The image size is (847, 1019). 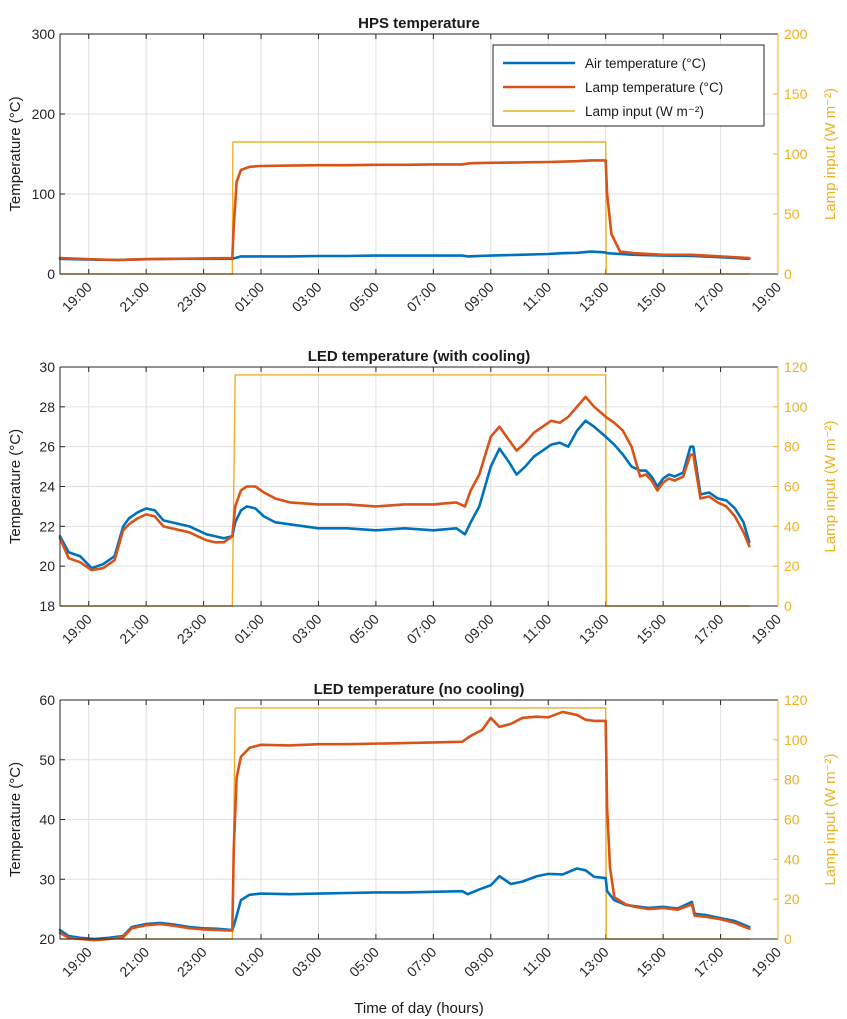 What do you see at coordinates (47, 700) in the screenshot?
I see `y-tick-label: 60` at bounding box center [47, 700].